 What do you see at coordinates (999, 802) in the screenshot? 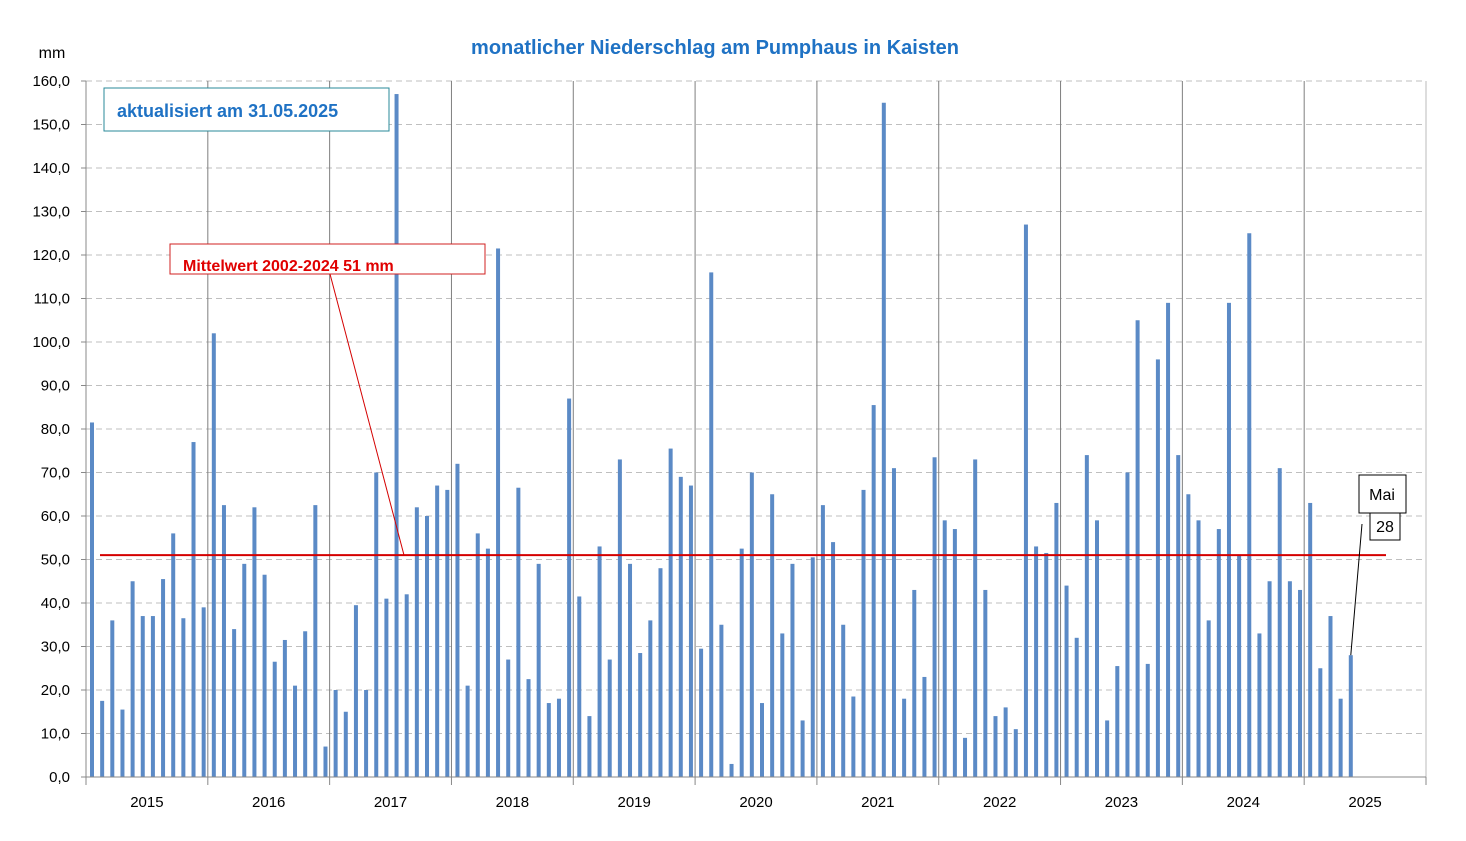
I see `year-label: 2022` at bounding box center [999, 802].